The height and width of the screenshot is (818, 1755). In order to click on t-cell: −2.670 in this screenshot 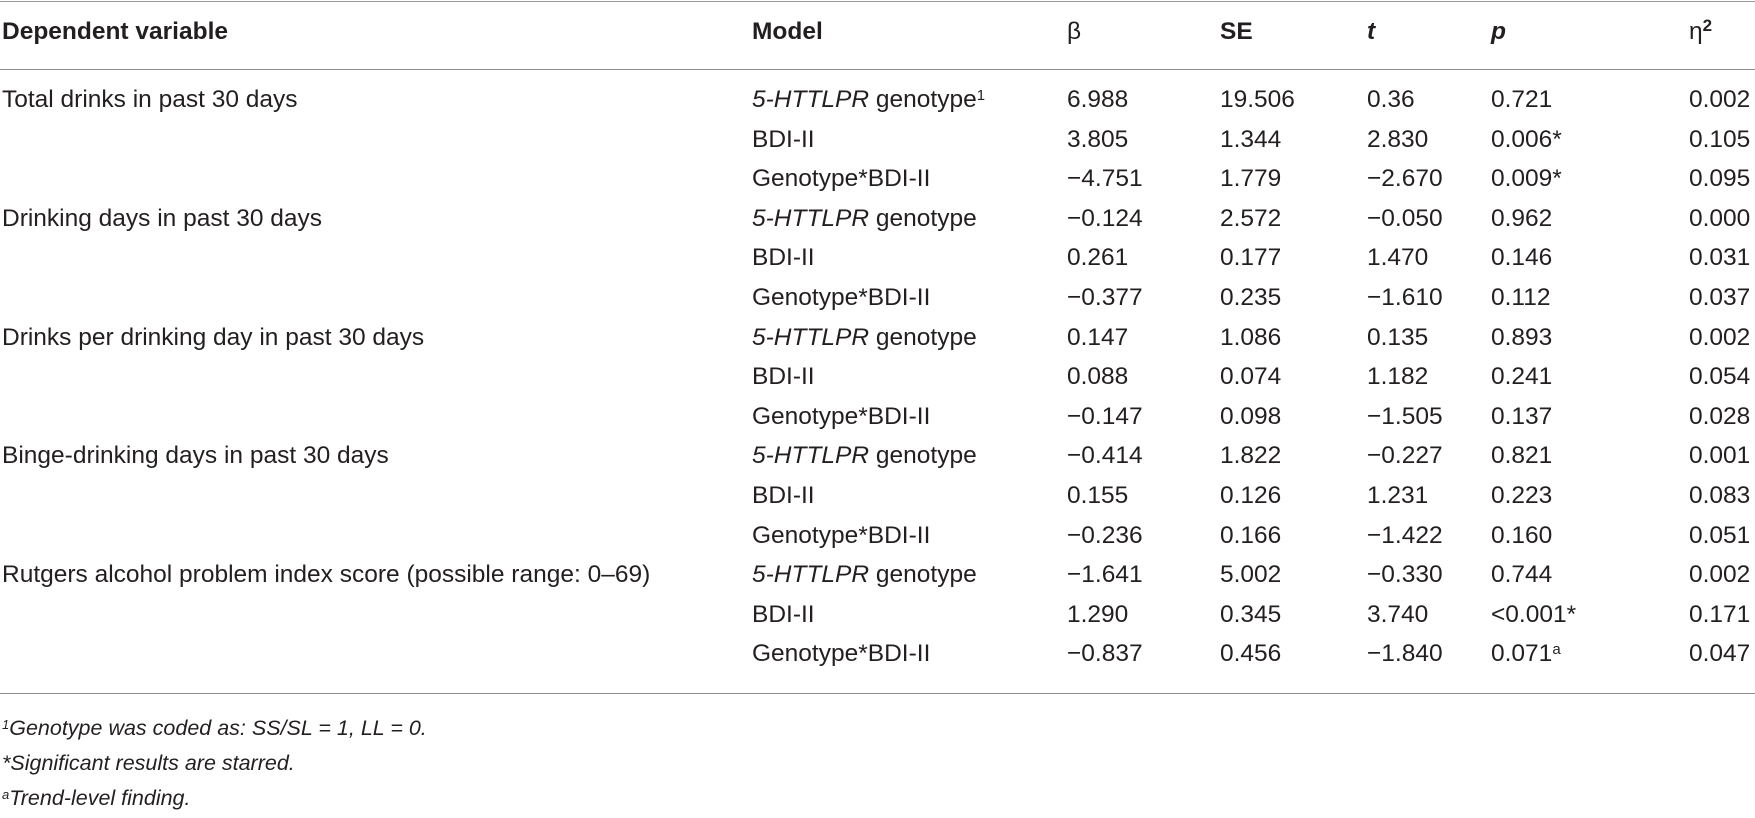, I will do `click(1405, 178)`.